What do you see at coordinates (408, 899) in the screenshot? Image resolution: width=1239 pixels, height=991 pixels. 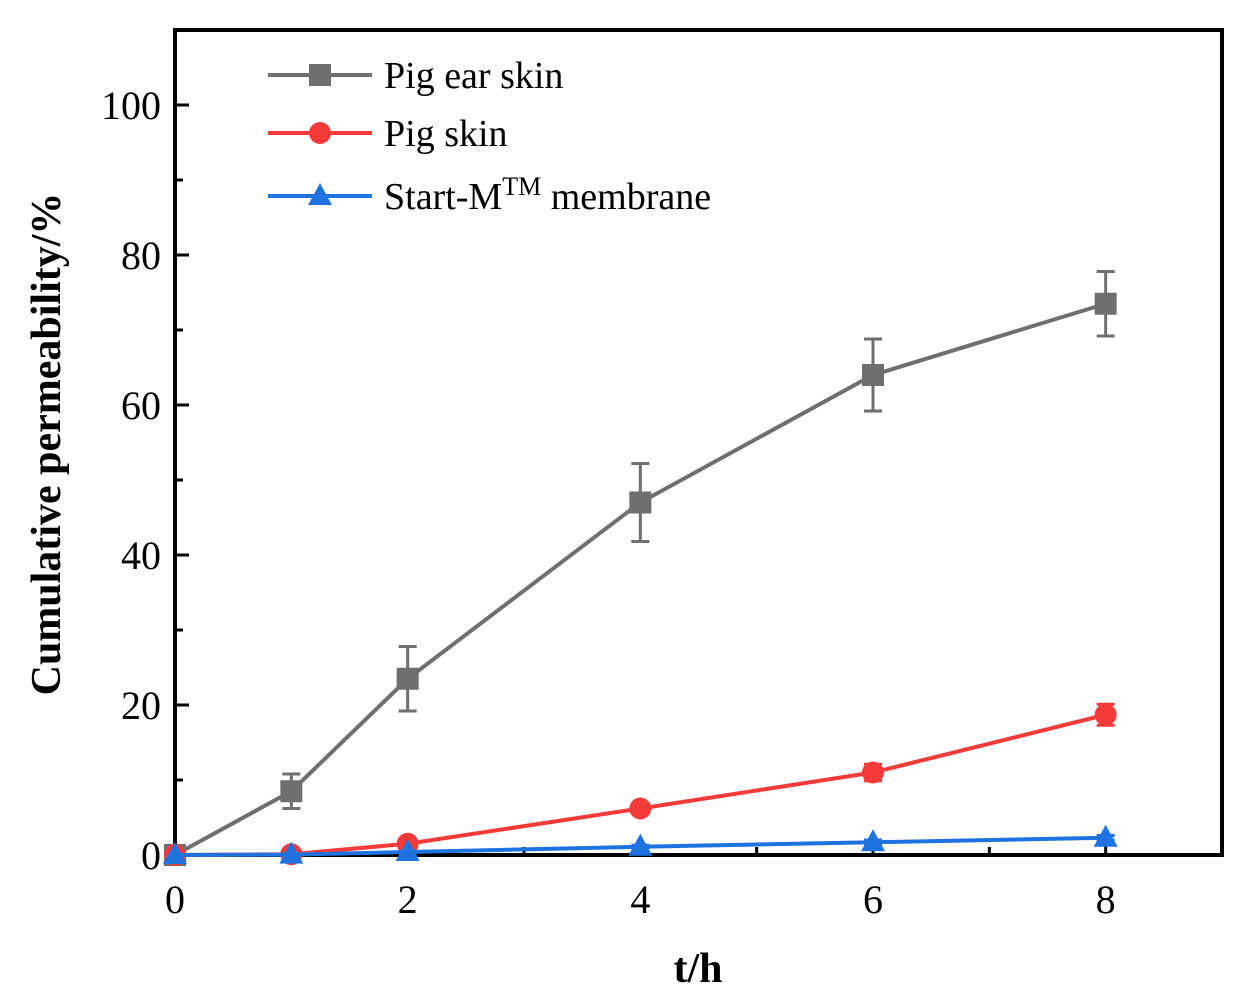 I see `x-tick-label: 2` at bounding box center [408, 899].